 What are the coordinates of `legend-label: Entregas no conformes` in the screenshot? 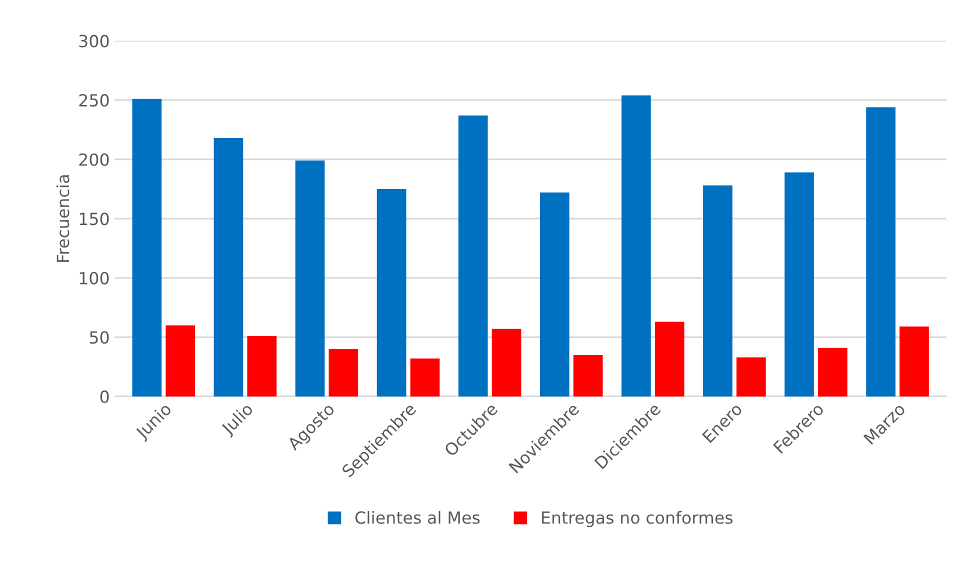 It's located at (637, 519).